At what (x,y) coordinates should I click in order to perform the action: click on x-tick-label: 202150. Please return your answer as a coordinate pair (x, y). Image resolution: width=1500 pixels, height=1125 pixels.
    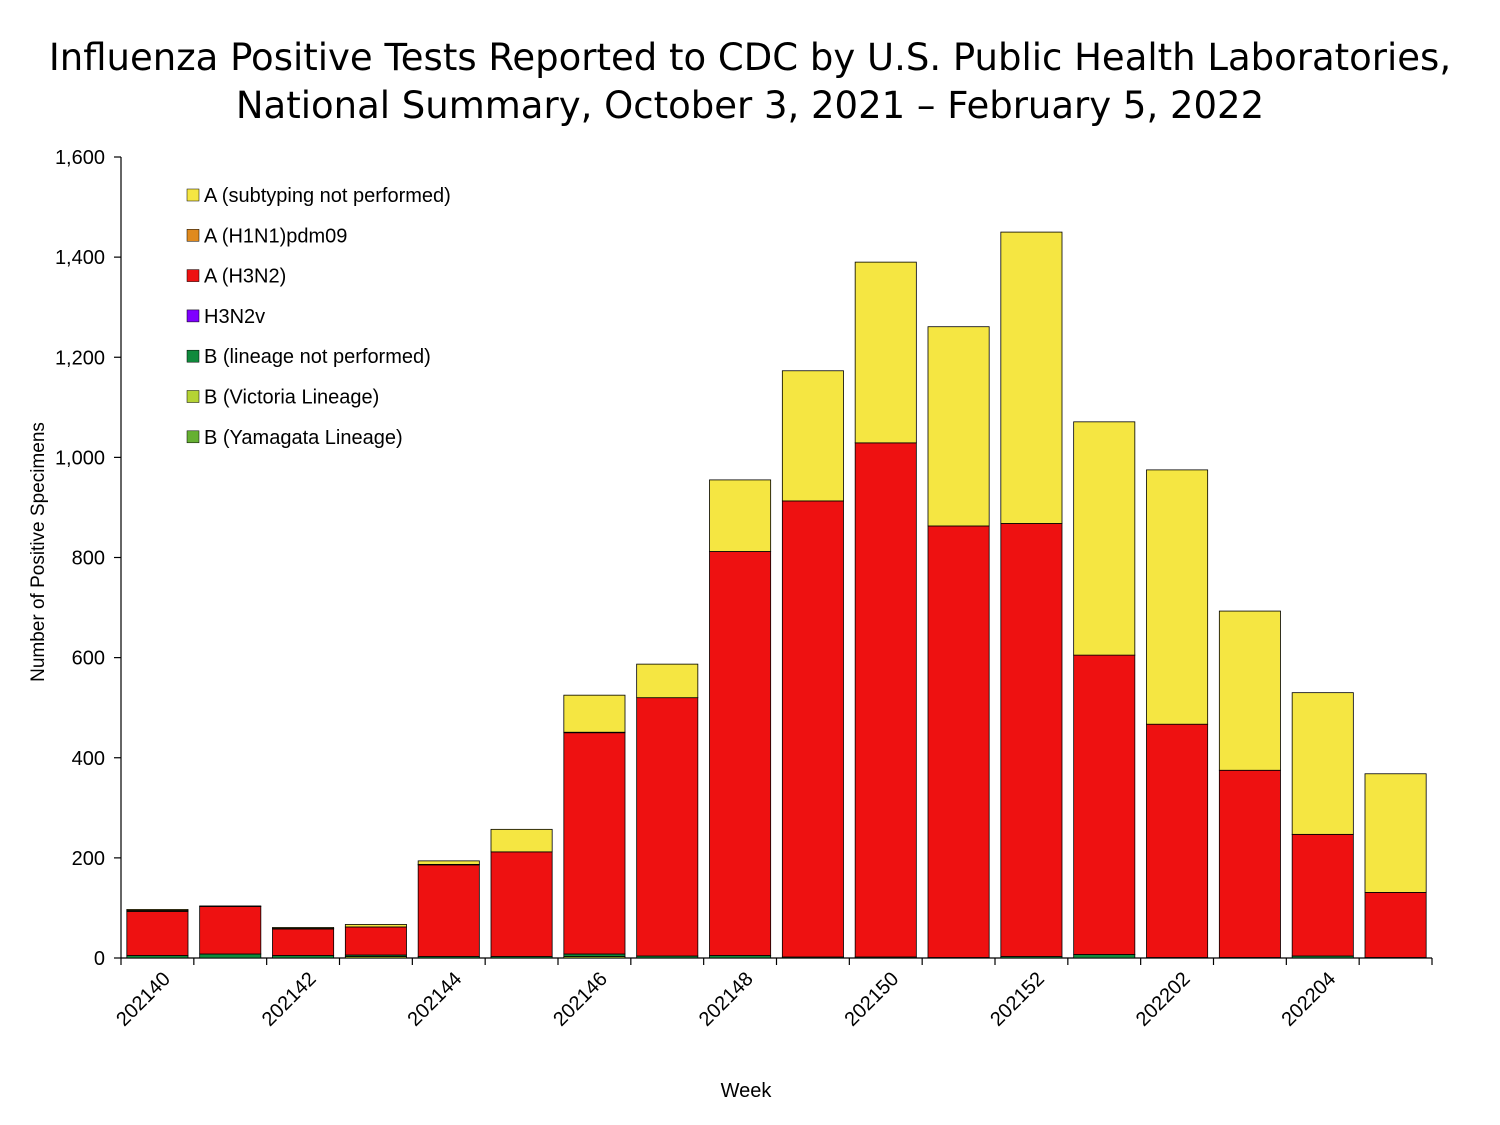
    Looking at the image, I should click on (872, 999).